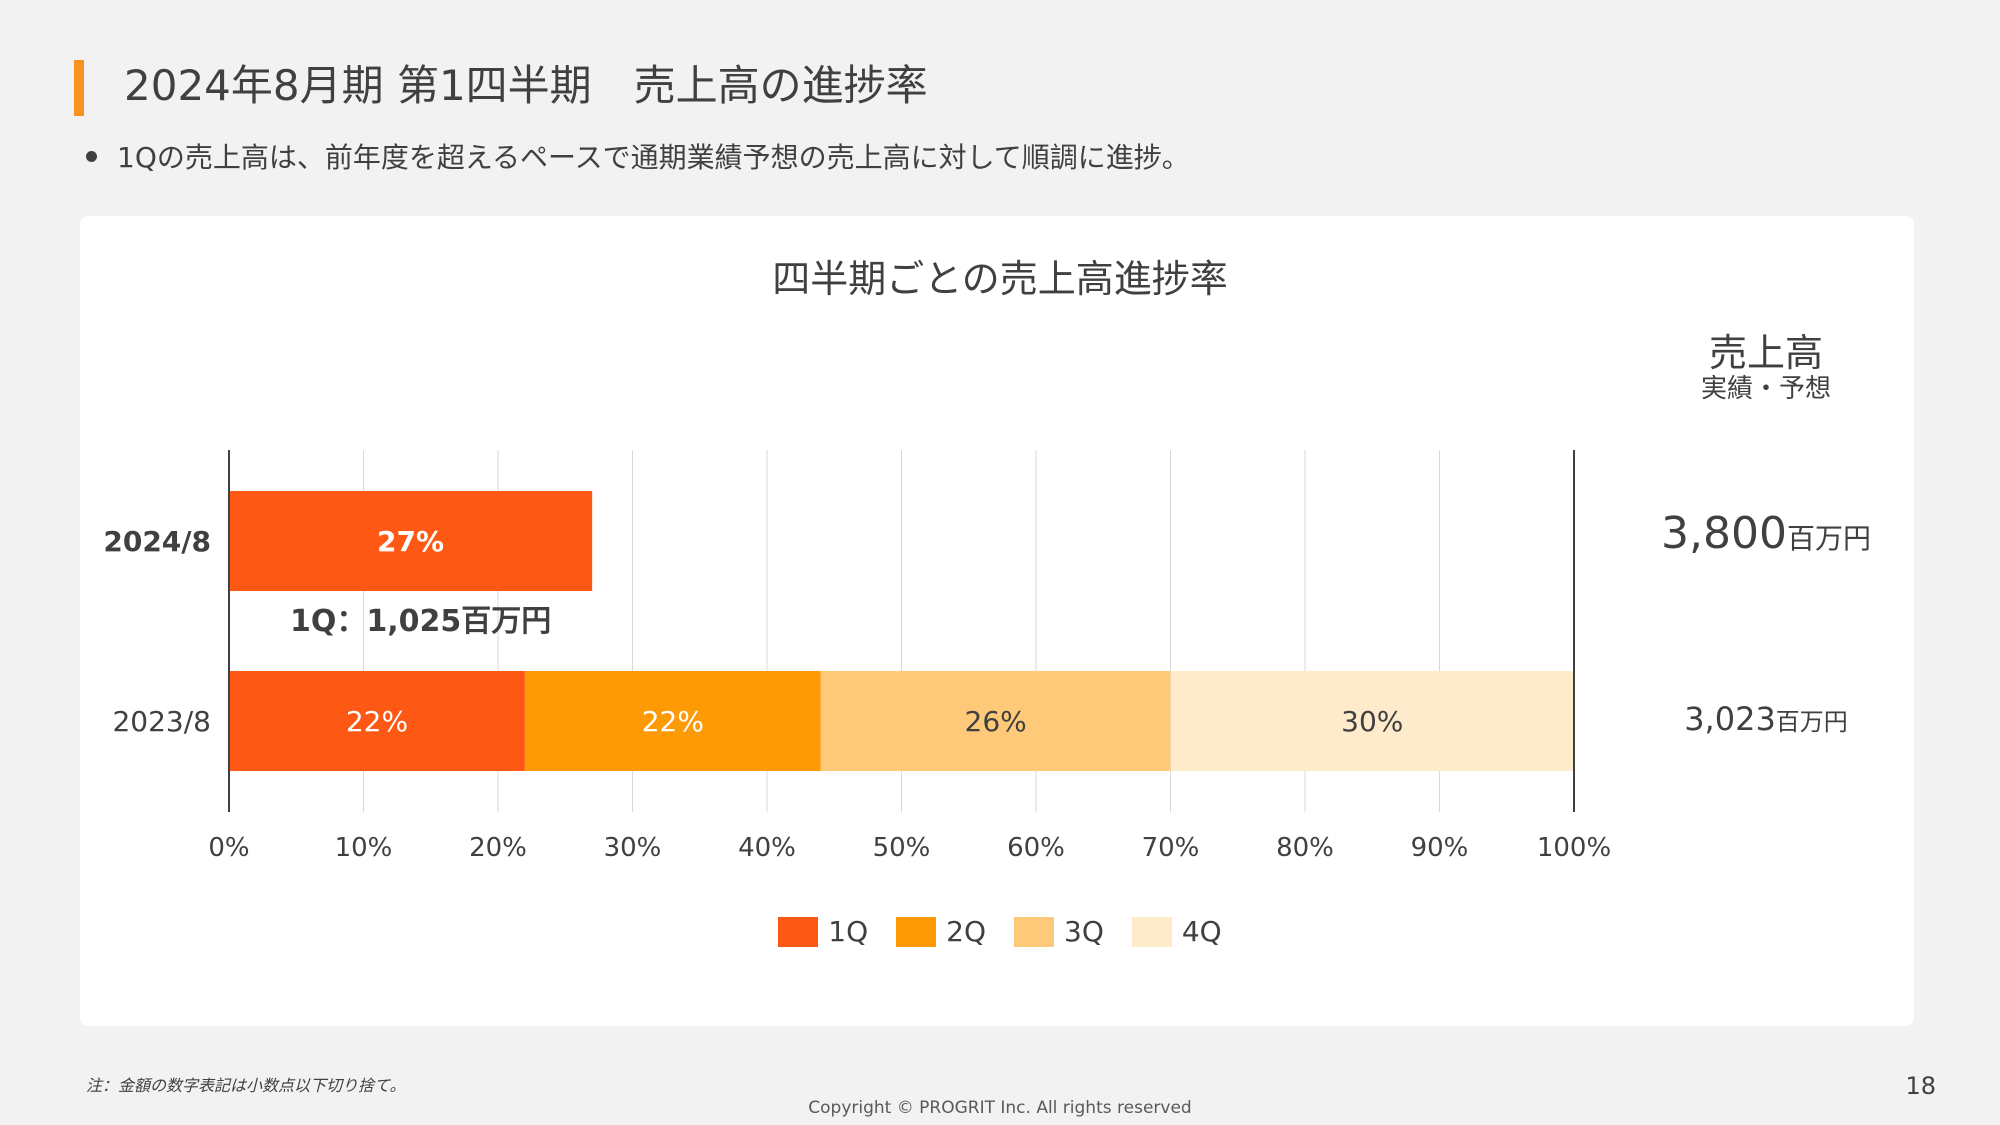 Image resolution: width=2000 pixels, height=1125 pixels. What do you see at coordinates (1171, 848) in the screenshot?
I see `x-tick-label: 70%` at bounding box center [1171, 848].